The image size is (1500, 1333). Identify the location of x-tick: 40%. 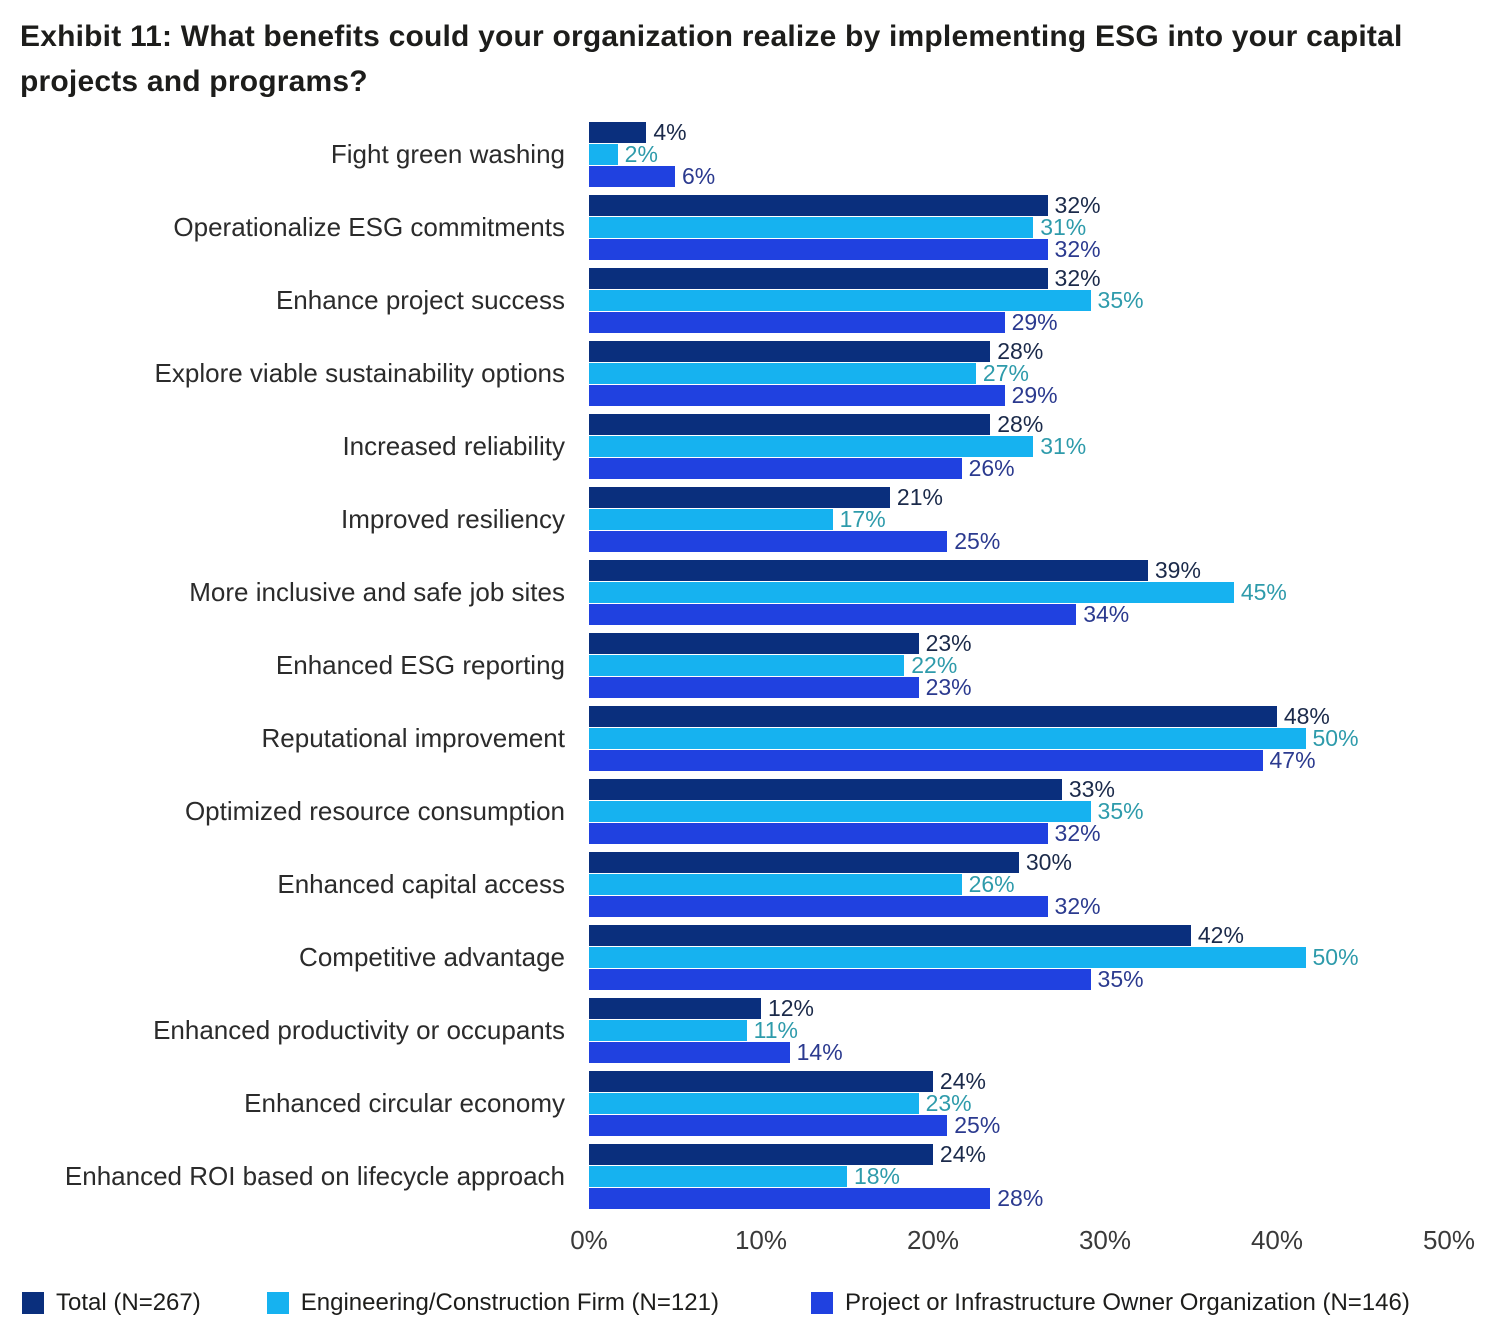
(1277, 1240).